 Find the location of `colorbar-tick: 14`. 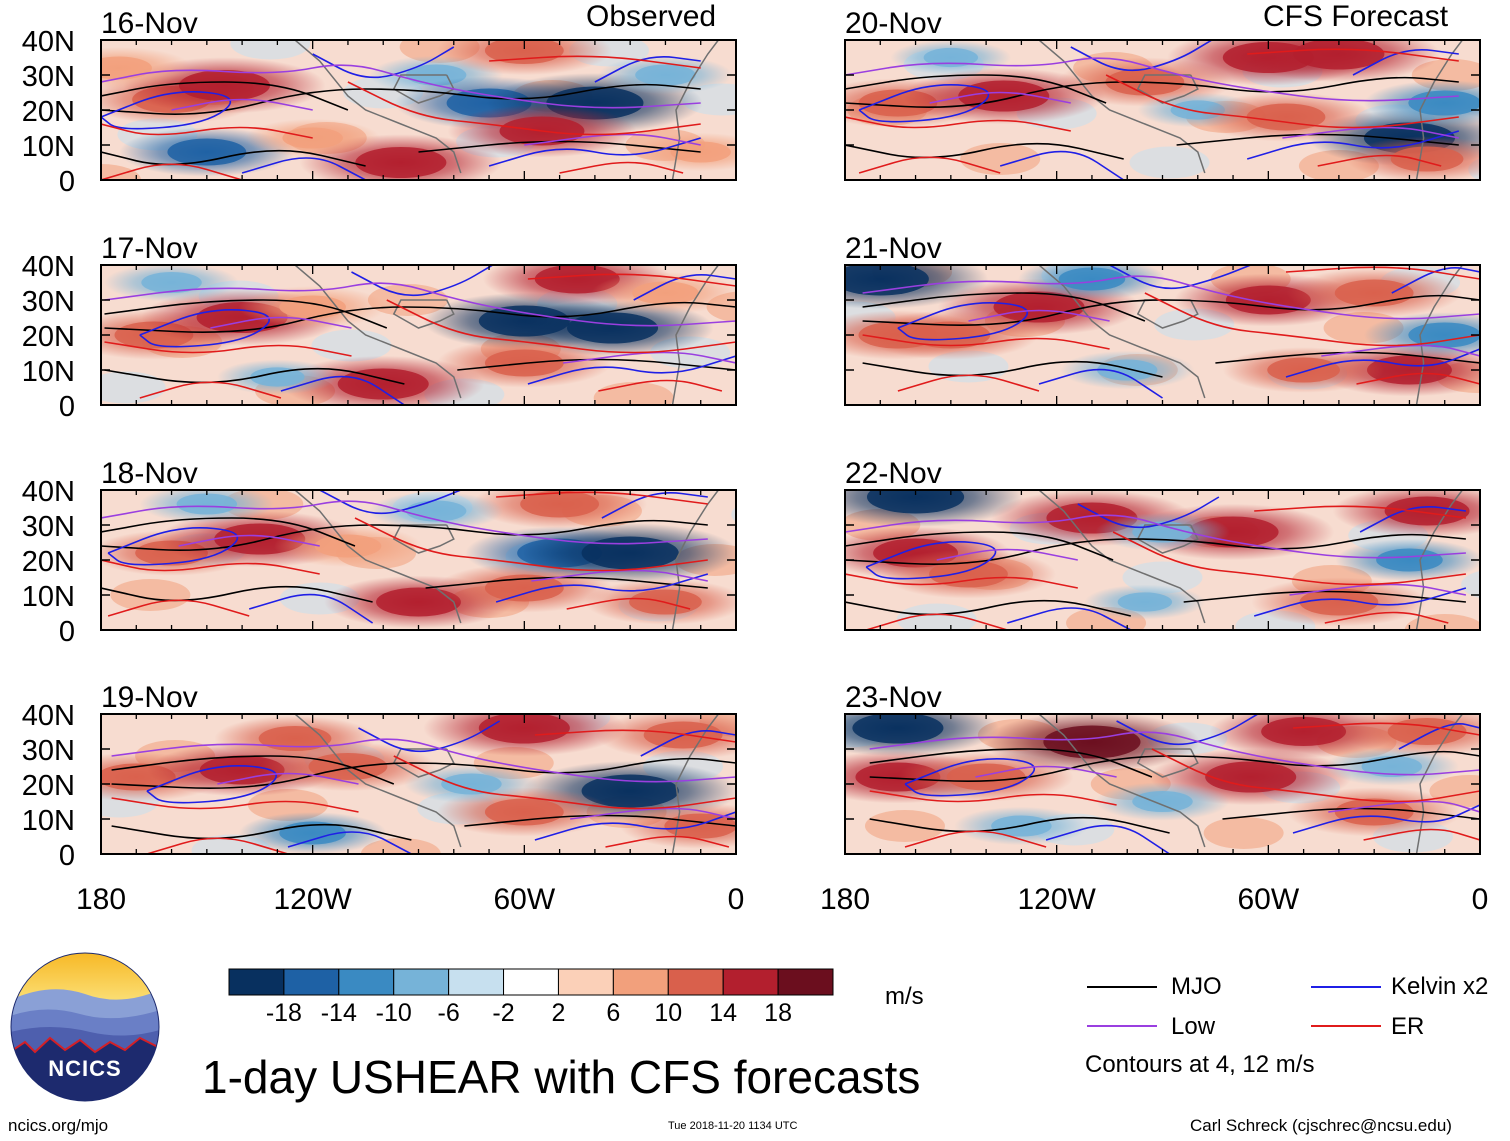

colorbar-tick: 14 is located at coordinates (723, 1013).